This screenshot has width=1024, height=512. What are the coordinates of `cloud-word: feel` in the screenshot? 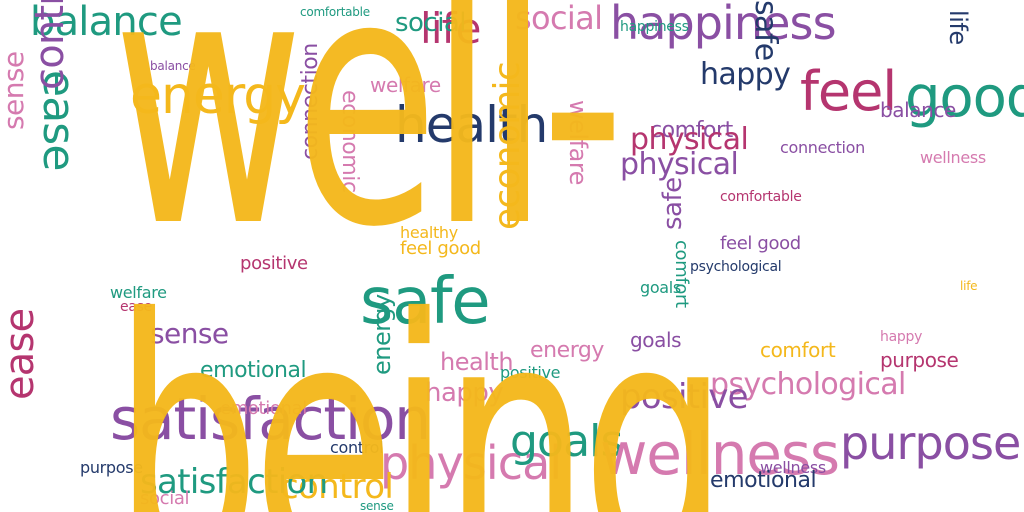 It's located at (848, 91).